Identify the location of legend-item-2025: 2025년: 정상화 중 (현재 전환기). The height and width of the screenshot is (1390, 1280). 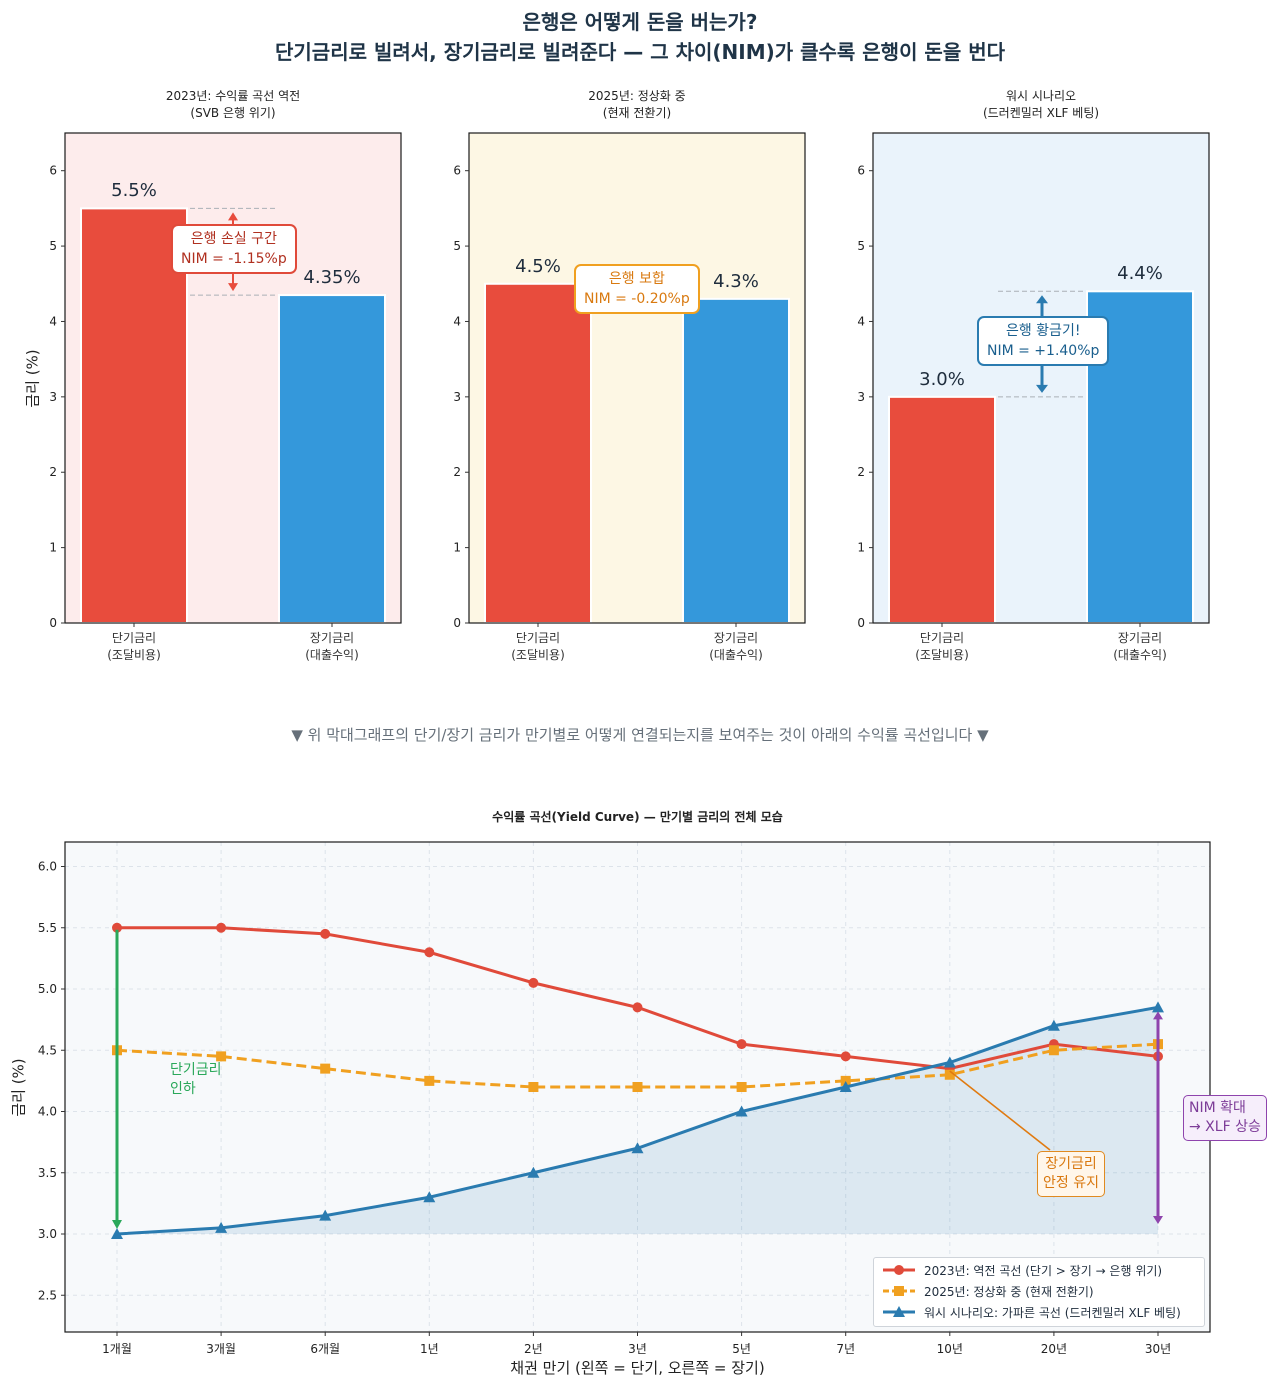
(988, 1291).